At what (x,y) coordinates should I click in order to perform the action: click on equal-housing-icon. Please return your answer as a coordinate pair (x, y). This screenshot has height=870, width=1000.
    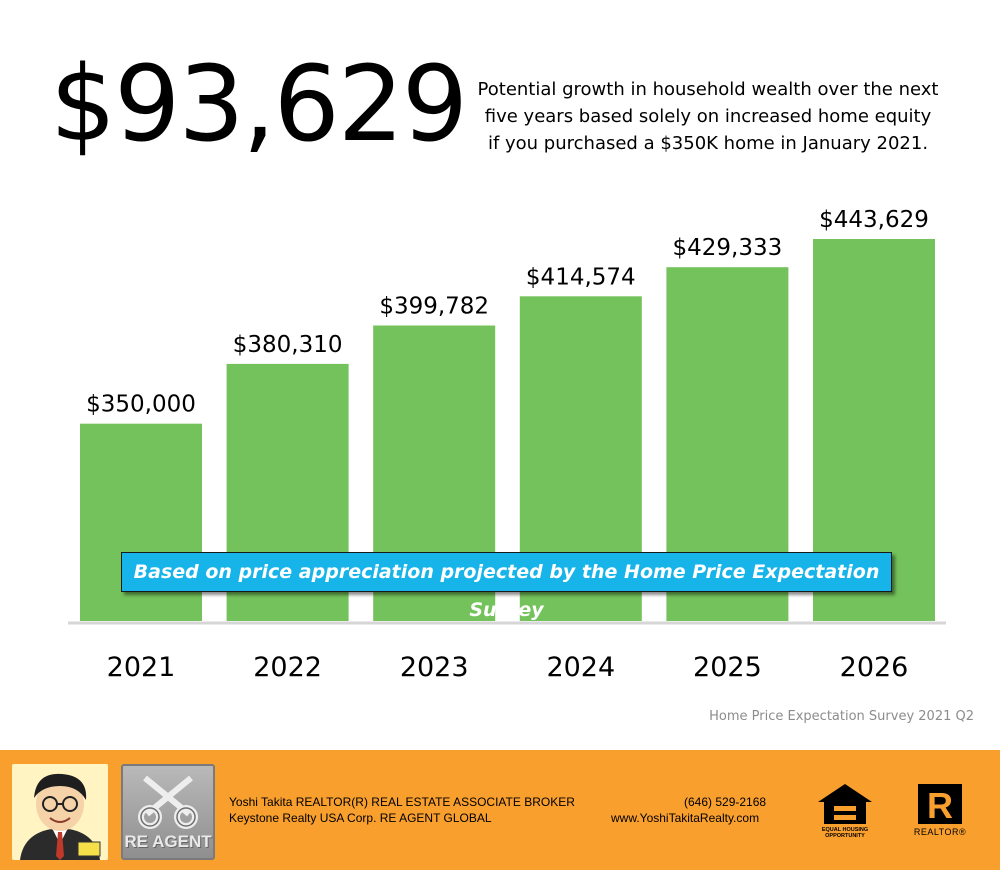
    Looking at the image, I should click on (845, 804).